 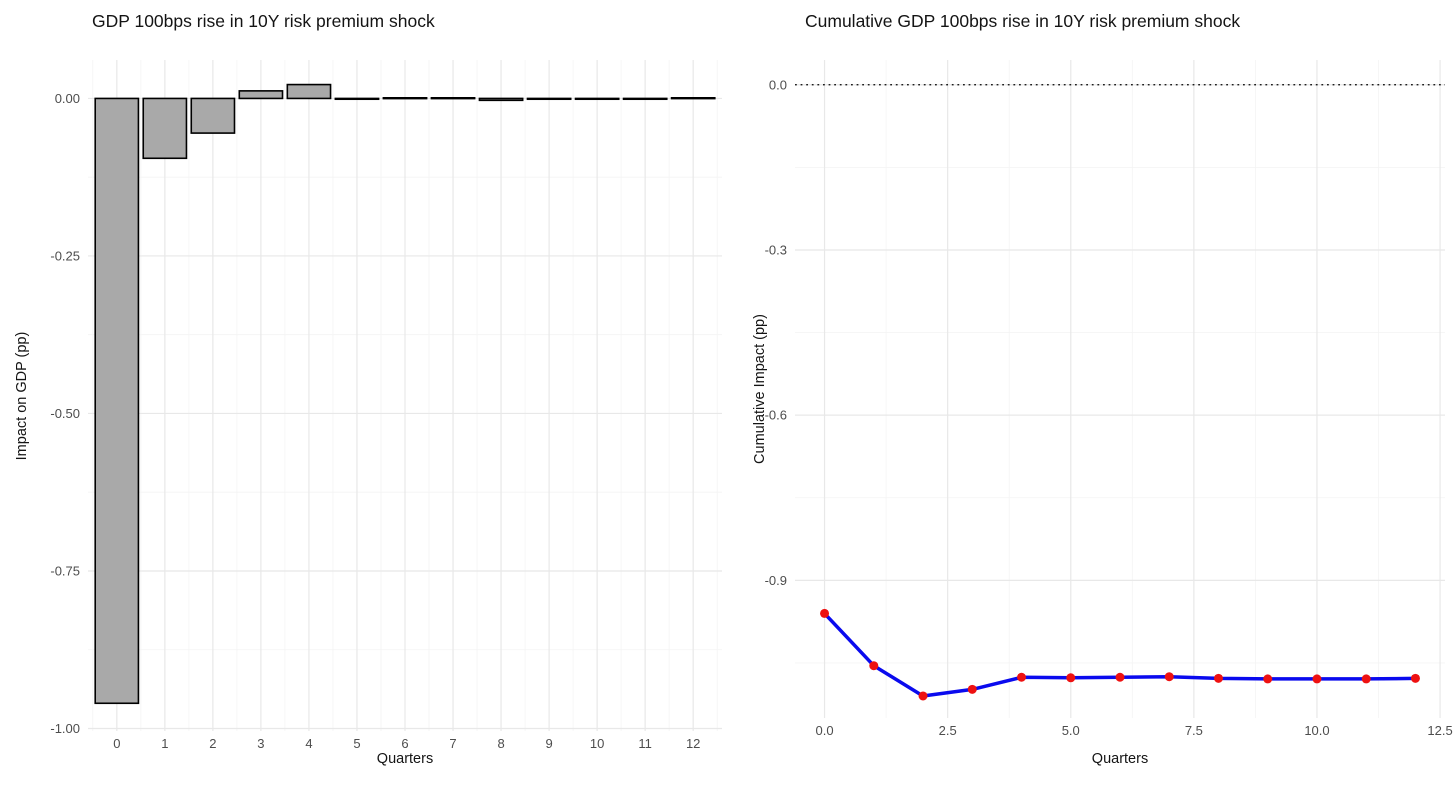 I want to click on x-tick-label: 5, so click(x=356, y=743).